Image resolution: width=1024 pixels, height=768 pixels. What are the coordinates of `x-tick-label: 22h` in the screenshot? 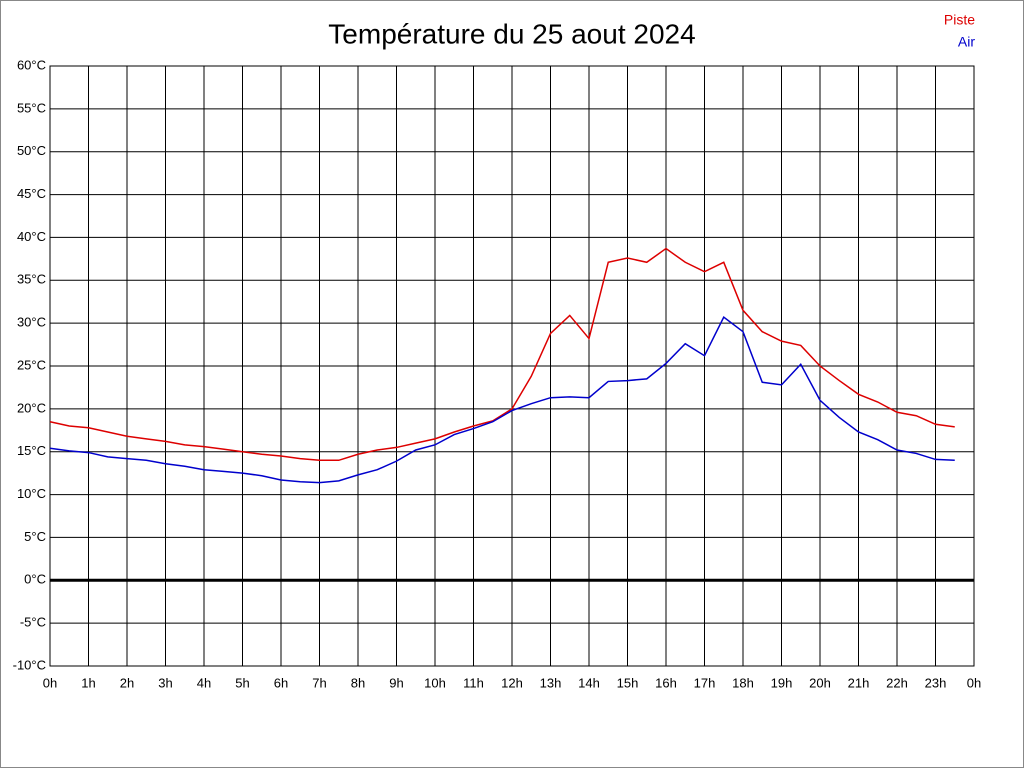 It's located at (897, 682).